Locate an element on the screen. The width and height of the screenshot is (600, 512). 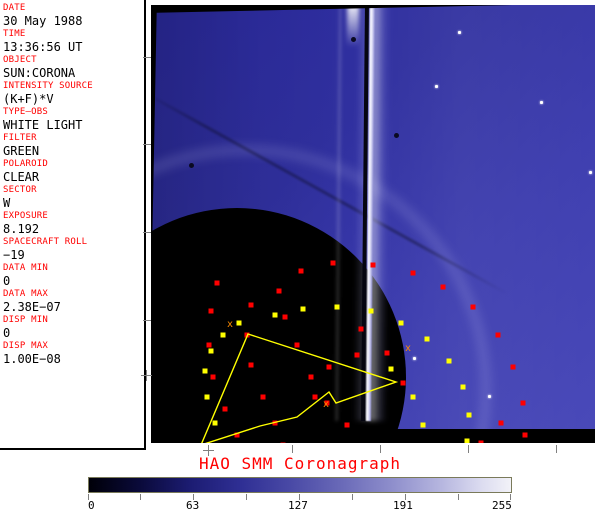
metadata-label-spacecraft-roll: SPACECRAFT ROLL is located at coordinates (45, 242).